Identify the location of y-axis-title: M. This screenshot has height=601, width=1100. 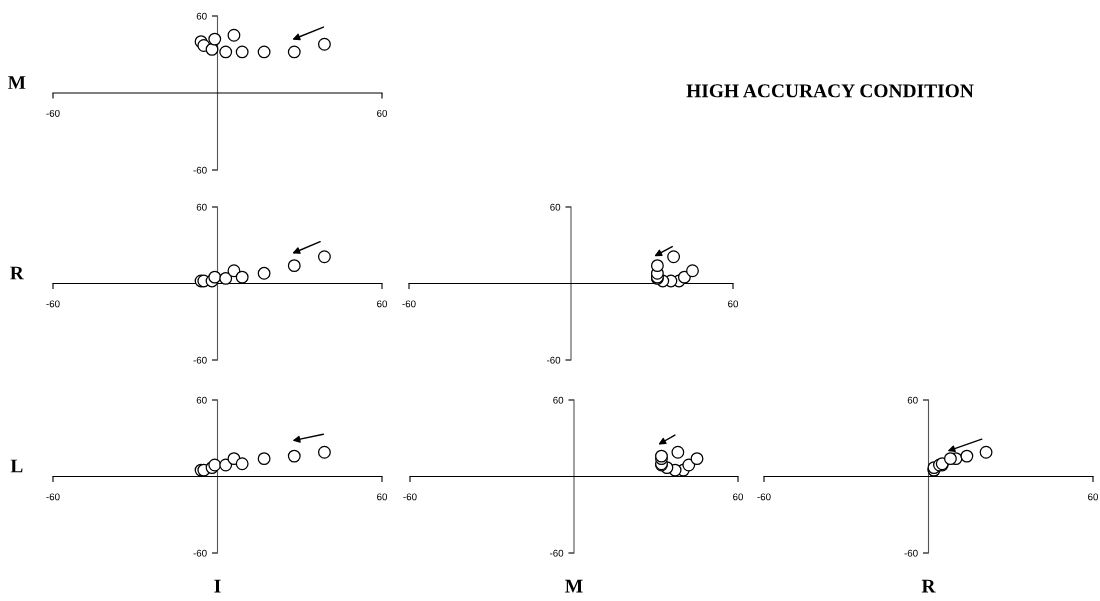
(16, 82).